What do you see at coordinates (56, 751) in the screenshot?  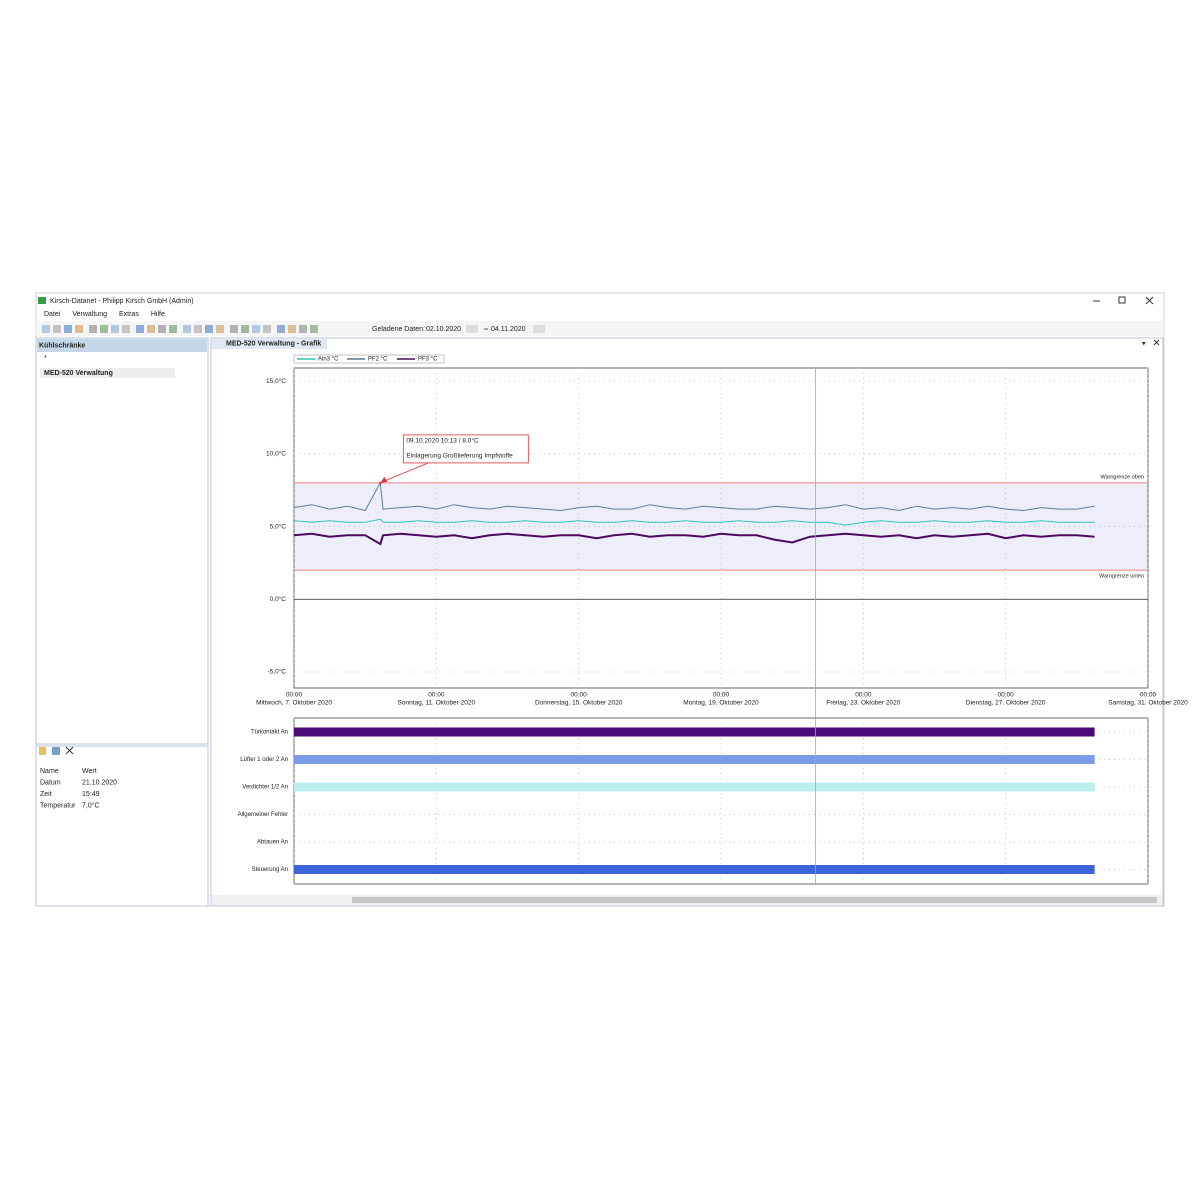 I see `edit-icon` at bounding box center [56, 751].